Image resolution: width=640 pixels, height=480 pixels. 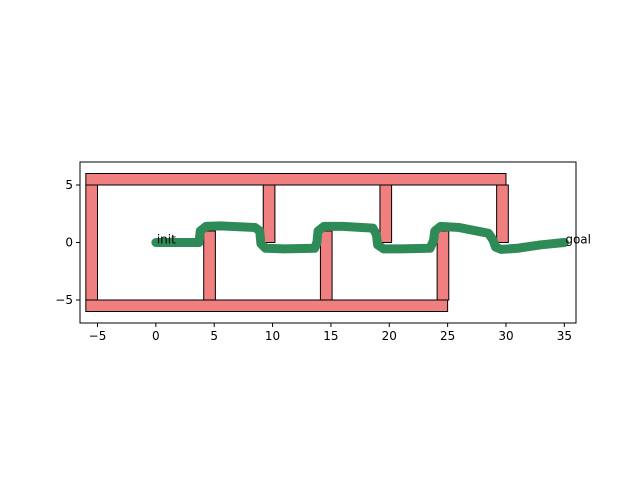 I want to click on annotation-goal: goal, so click(x=578, y=240).